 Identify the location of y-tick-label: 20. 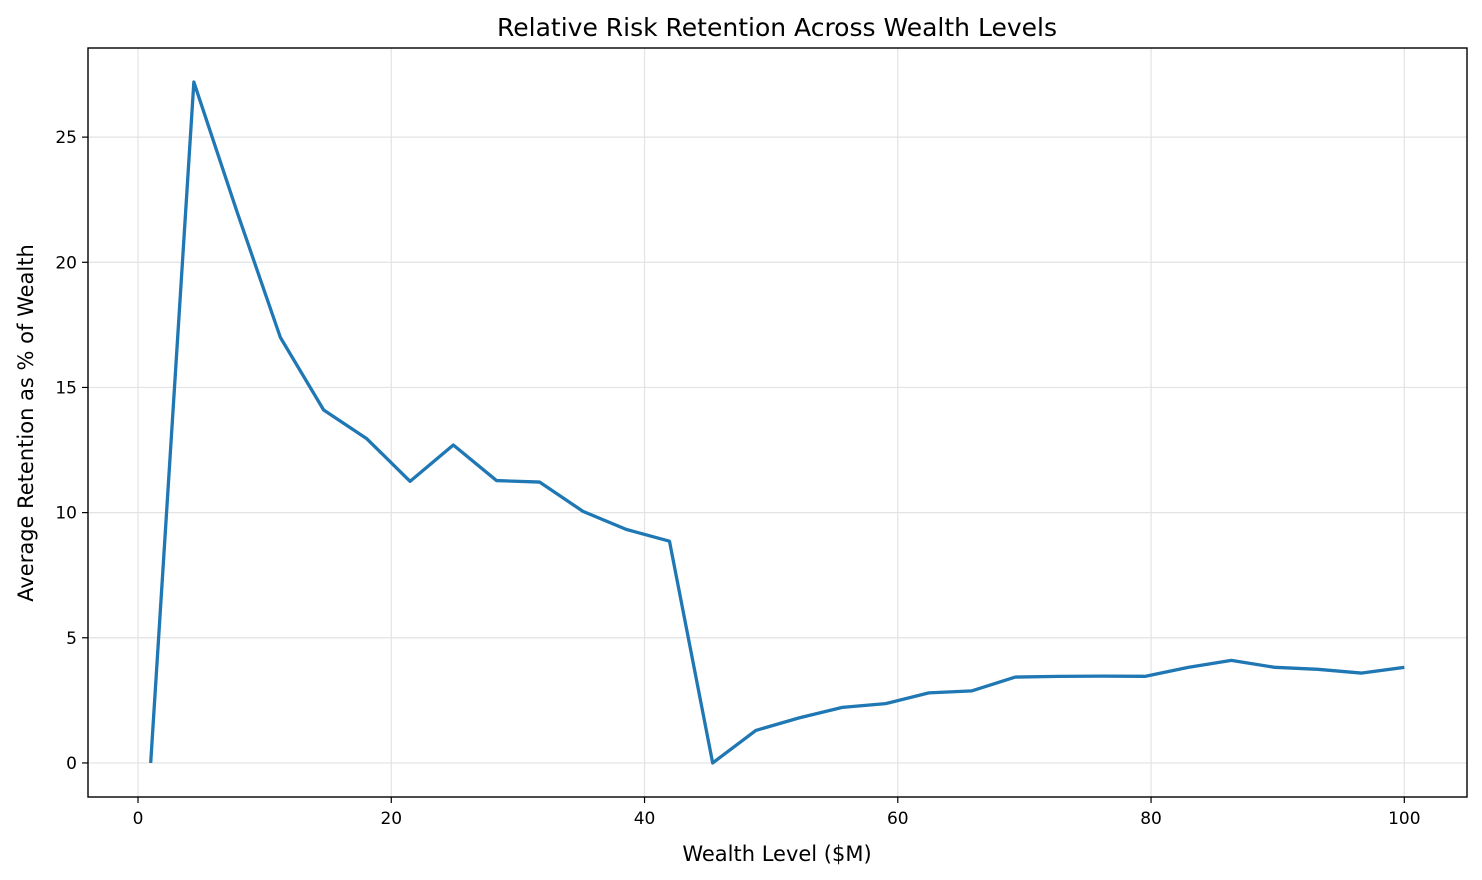
(66, 263).